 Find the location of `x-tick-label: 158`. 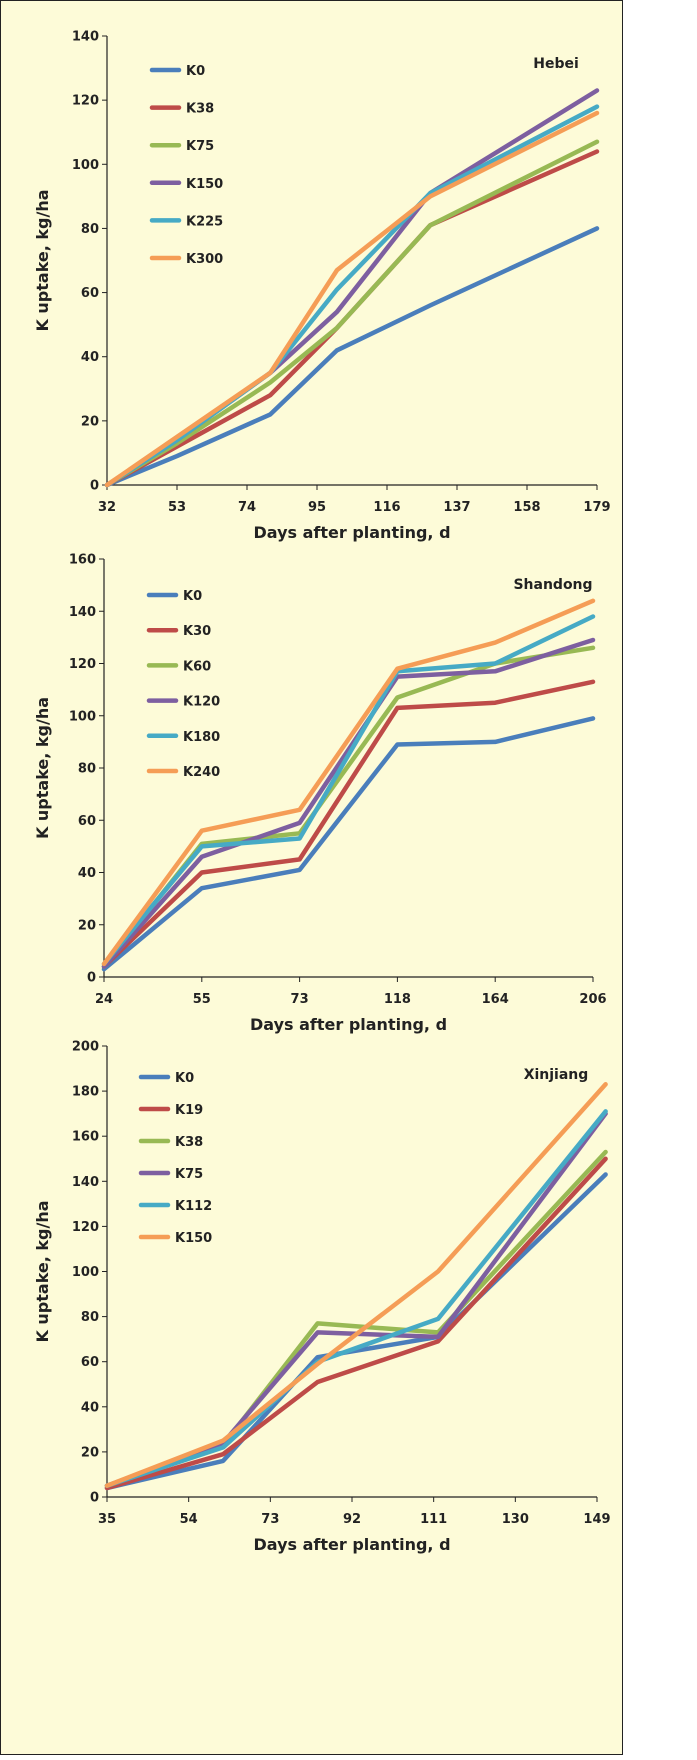

x-tick-label: 158 is located at coordinates (526, 507).